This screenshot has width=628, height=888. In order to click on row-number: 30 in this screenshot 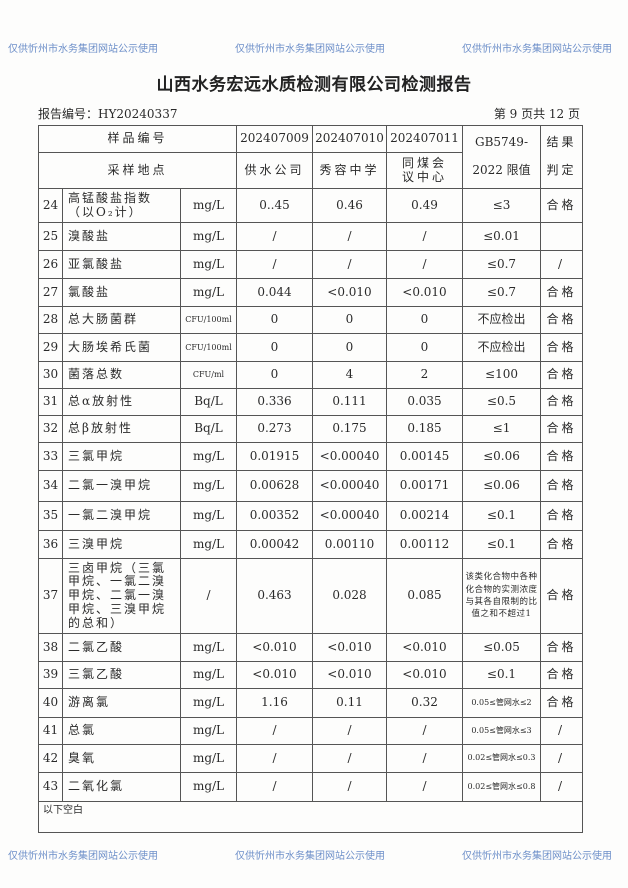, I will do `click(50, 375)`.